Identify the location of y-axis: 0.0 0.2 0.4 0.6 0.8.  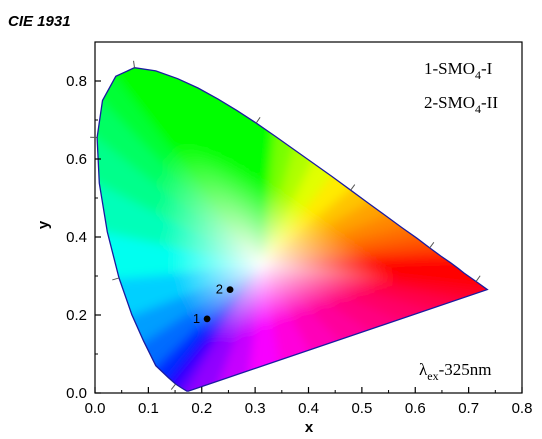
(83, 221).